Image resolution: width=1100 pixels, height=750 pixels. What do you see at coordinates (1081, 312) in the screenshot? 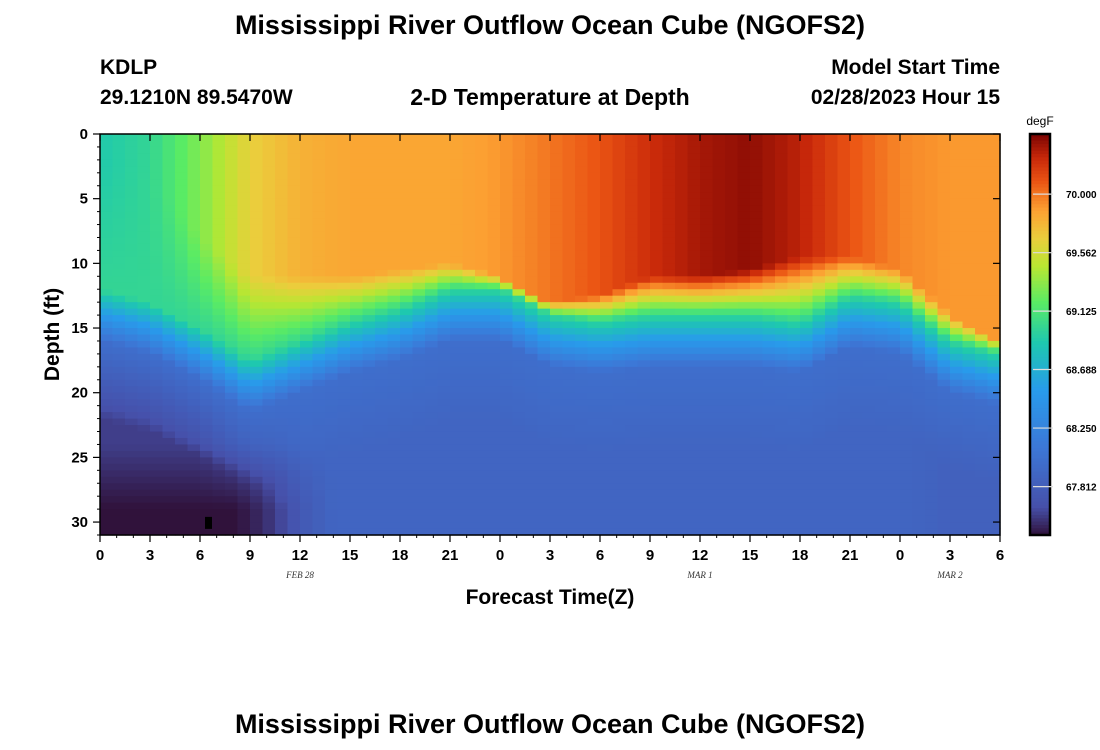
I see `colorbar-tick-label: 69.125` at bounding box center [1081, 312].